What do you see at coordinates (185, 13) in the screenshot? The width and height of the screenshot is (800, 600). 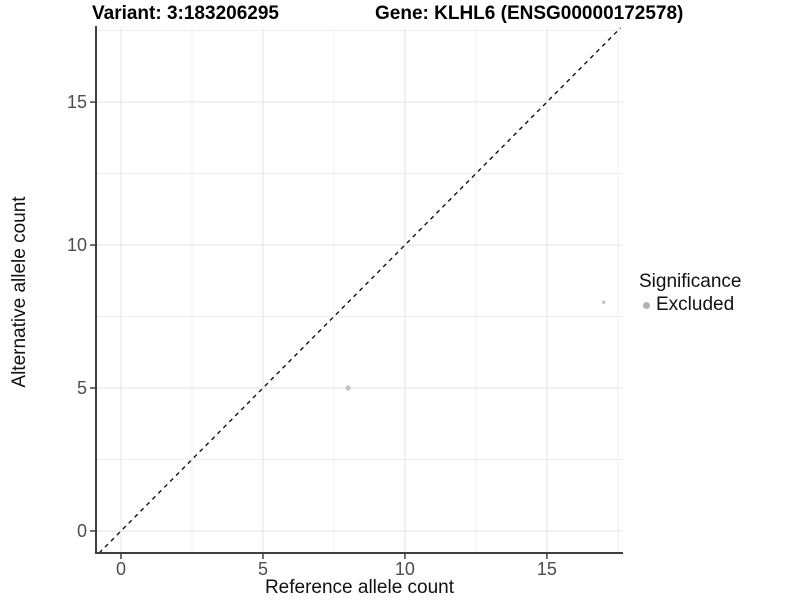 I see `variant-title: Variant: 3:183206295` at bounding box center [185, 13].